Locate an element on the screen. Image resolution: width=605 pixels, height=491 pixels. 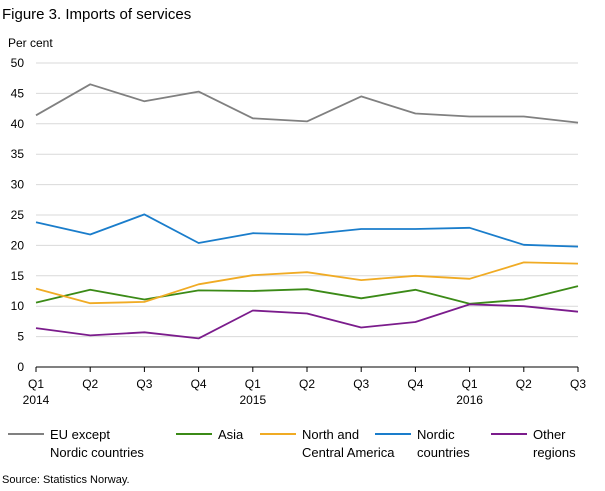
series-line-north-and-central-america is located at coordinates (307, 283).